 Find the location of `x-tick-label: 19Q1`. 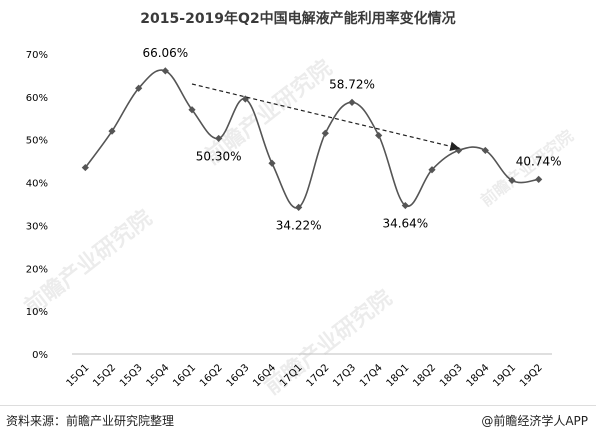

x-tick-label: 19Q1 is located at coordinates (504, 375).